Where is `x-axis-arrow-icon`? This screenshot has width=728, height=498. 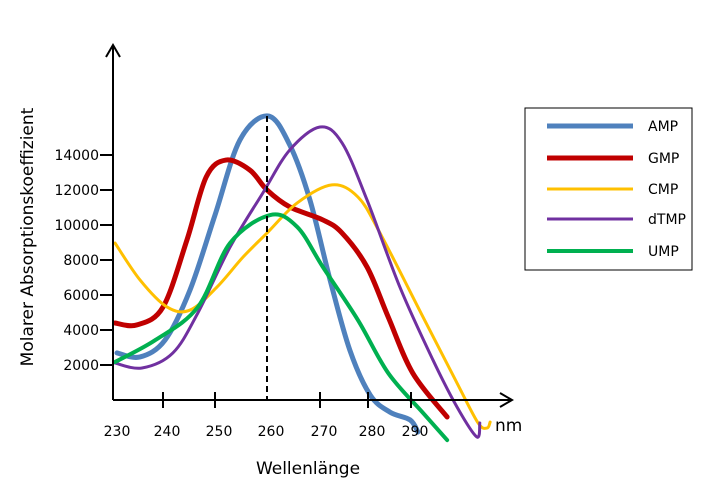
x-axis-arrow-icon is located at coordinates (506, 400).